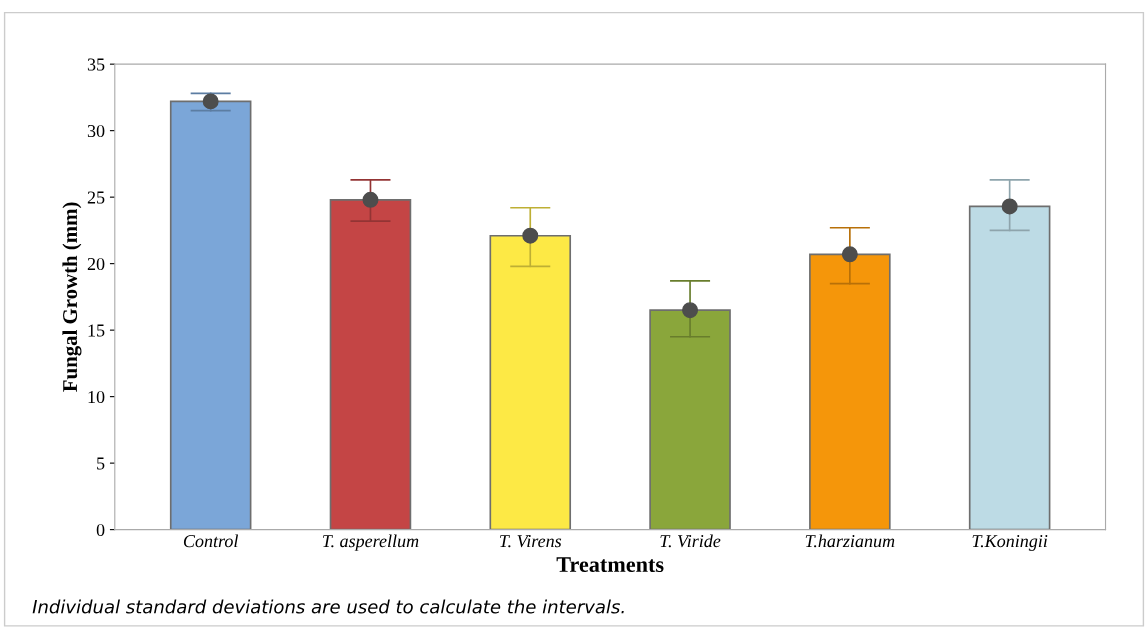 The height and width of the screenshot is (629, 1148). Describe the element at coordinates (96, 397) in the screenshot. I see `y-tick-label: 10` at that location.